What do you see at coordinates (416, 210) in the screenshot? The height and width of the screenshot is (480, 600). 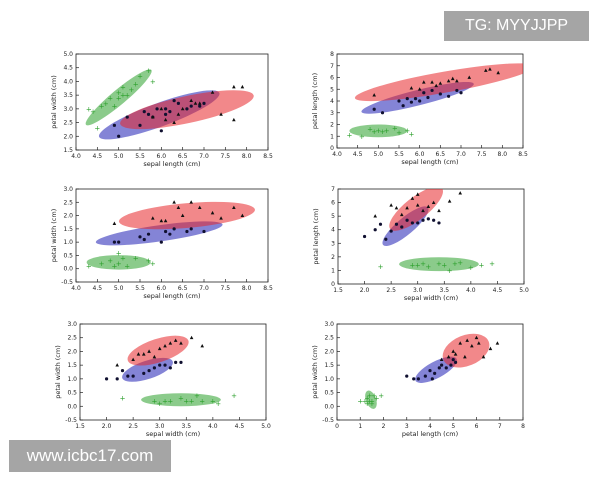 I see `virginica-ellipse` at bounding box center [416, 210].